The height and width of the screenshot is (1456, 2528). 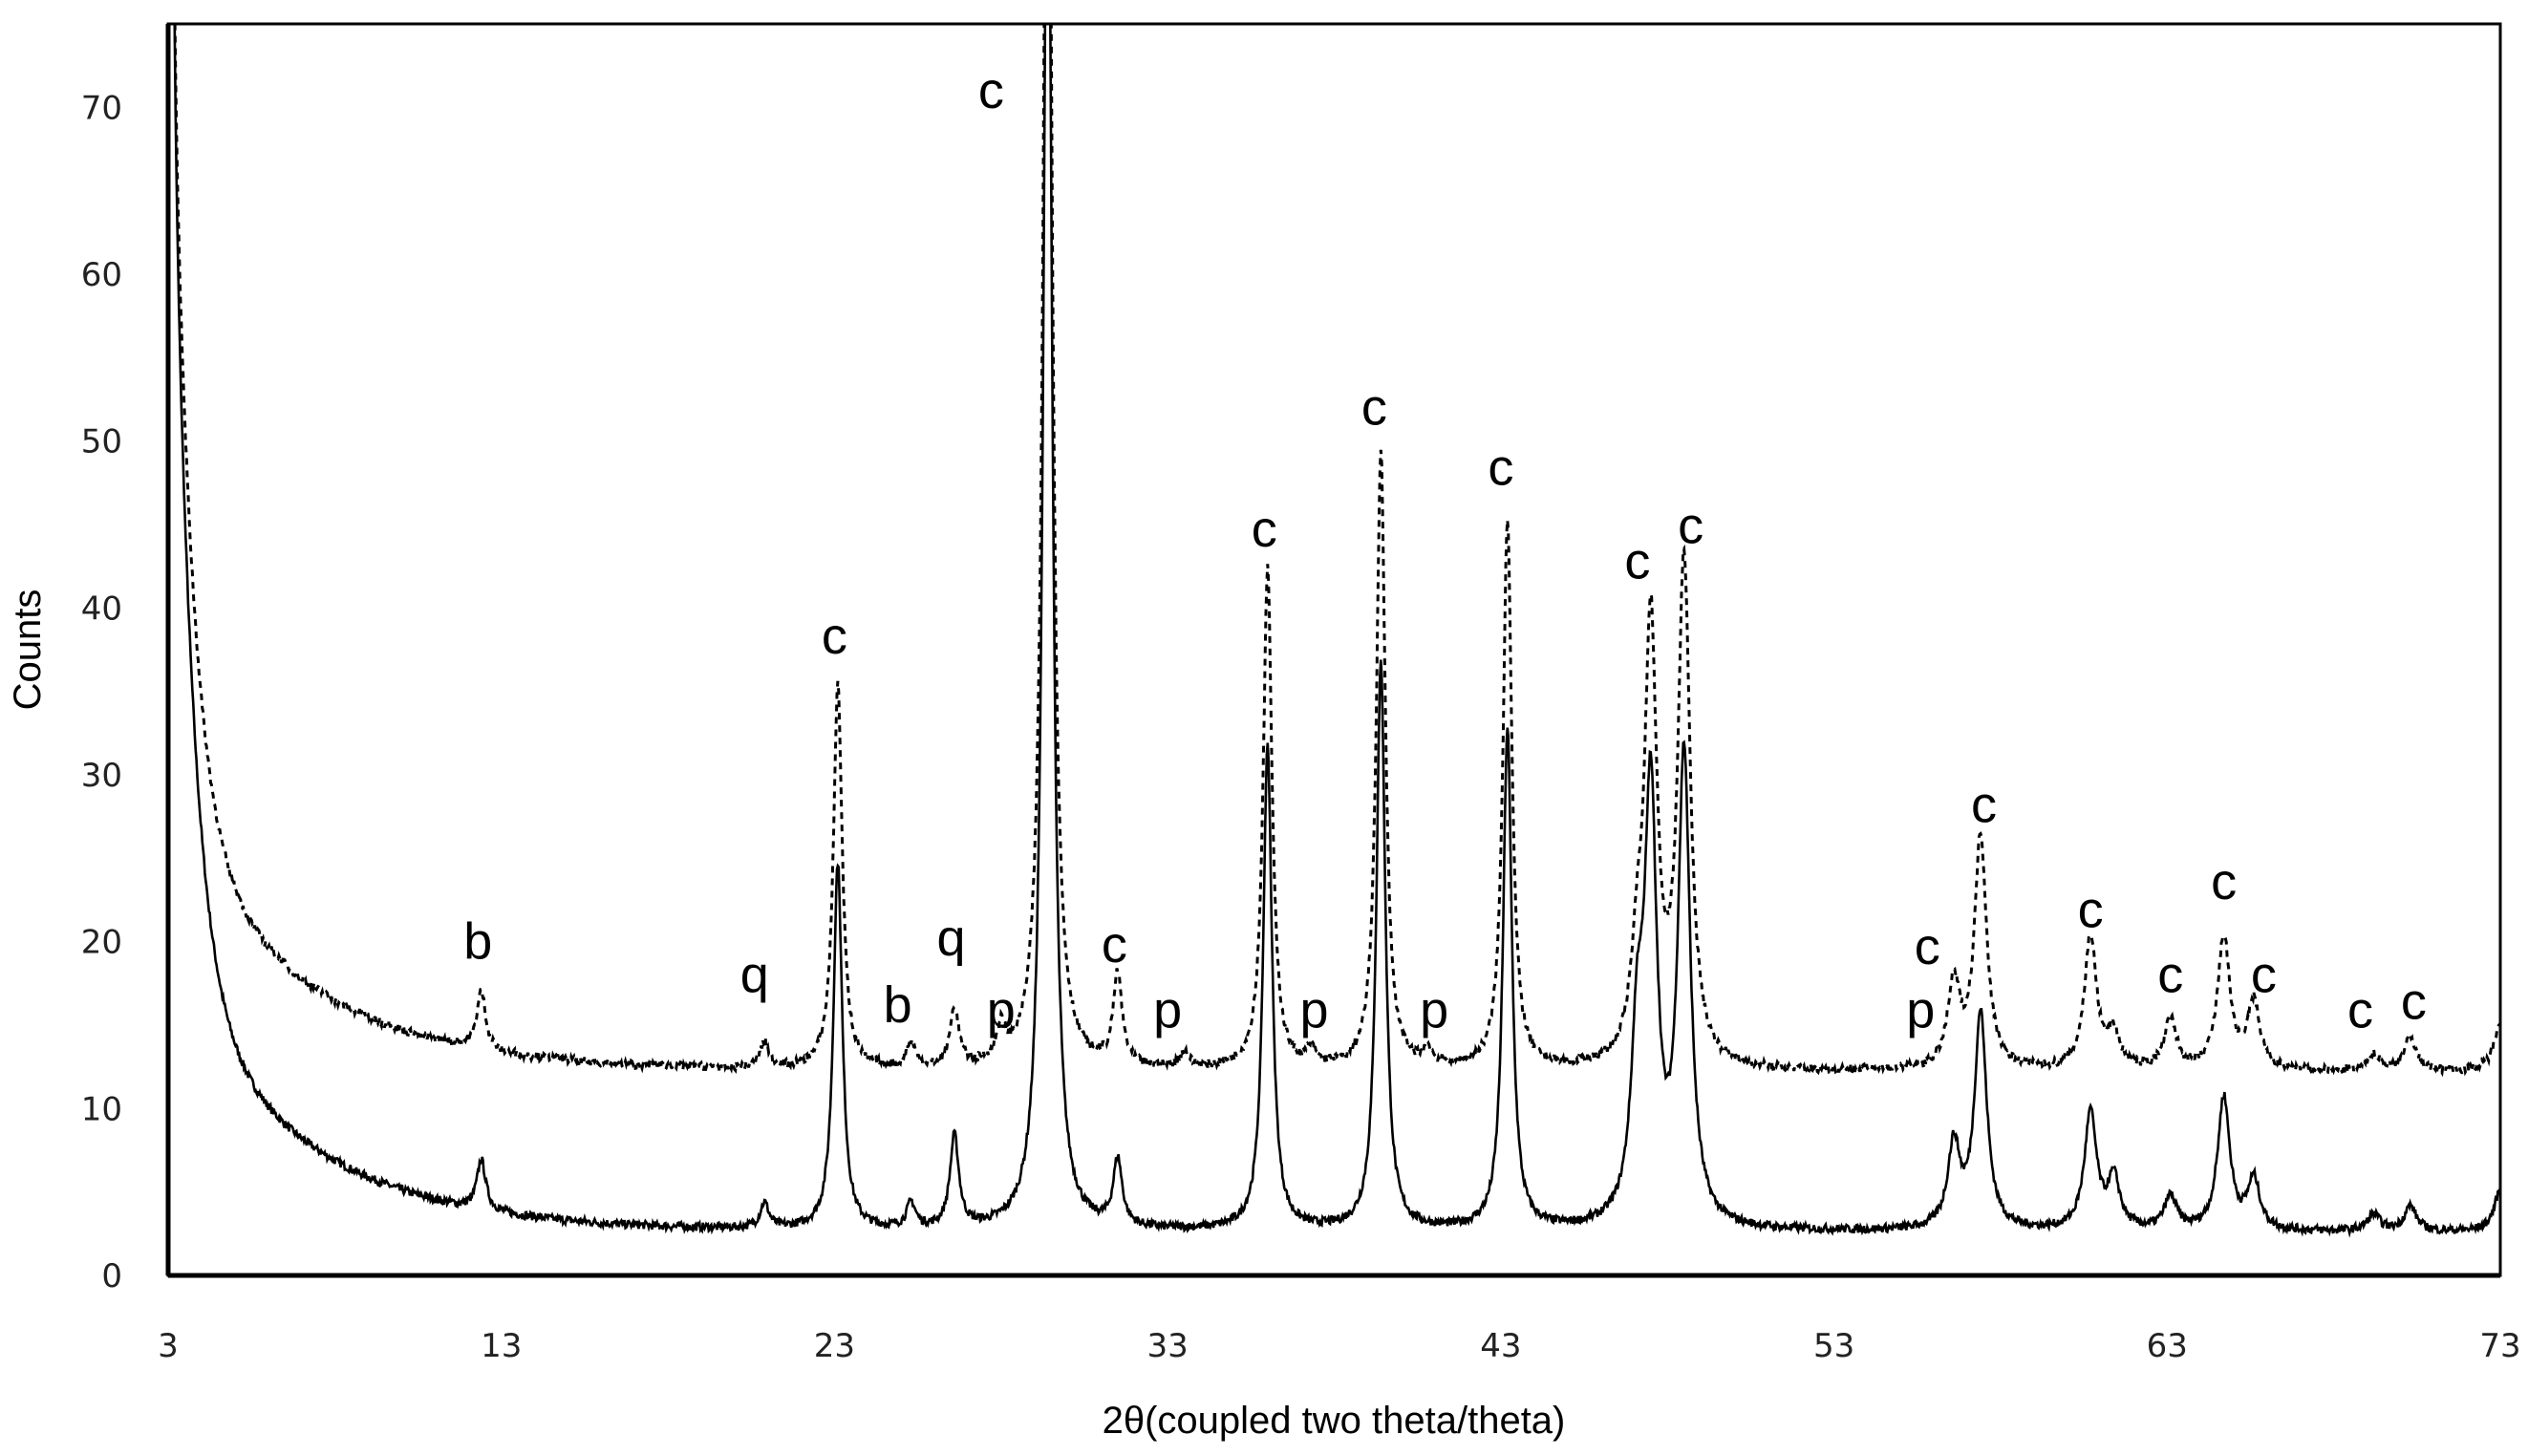 What do you see at coordinates (111, 1276) in the screenshot?
I see `y-tick-label: 0` at bounding box center [111, 1276].